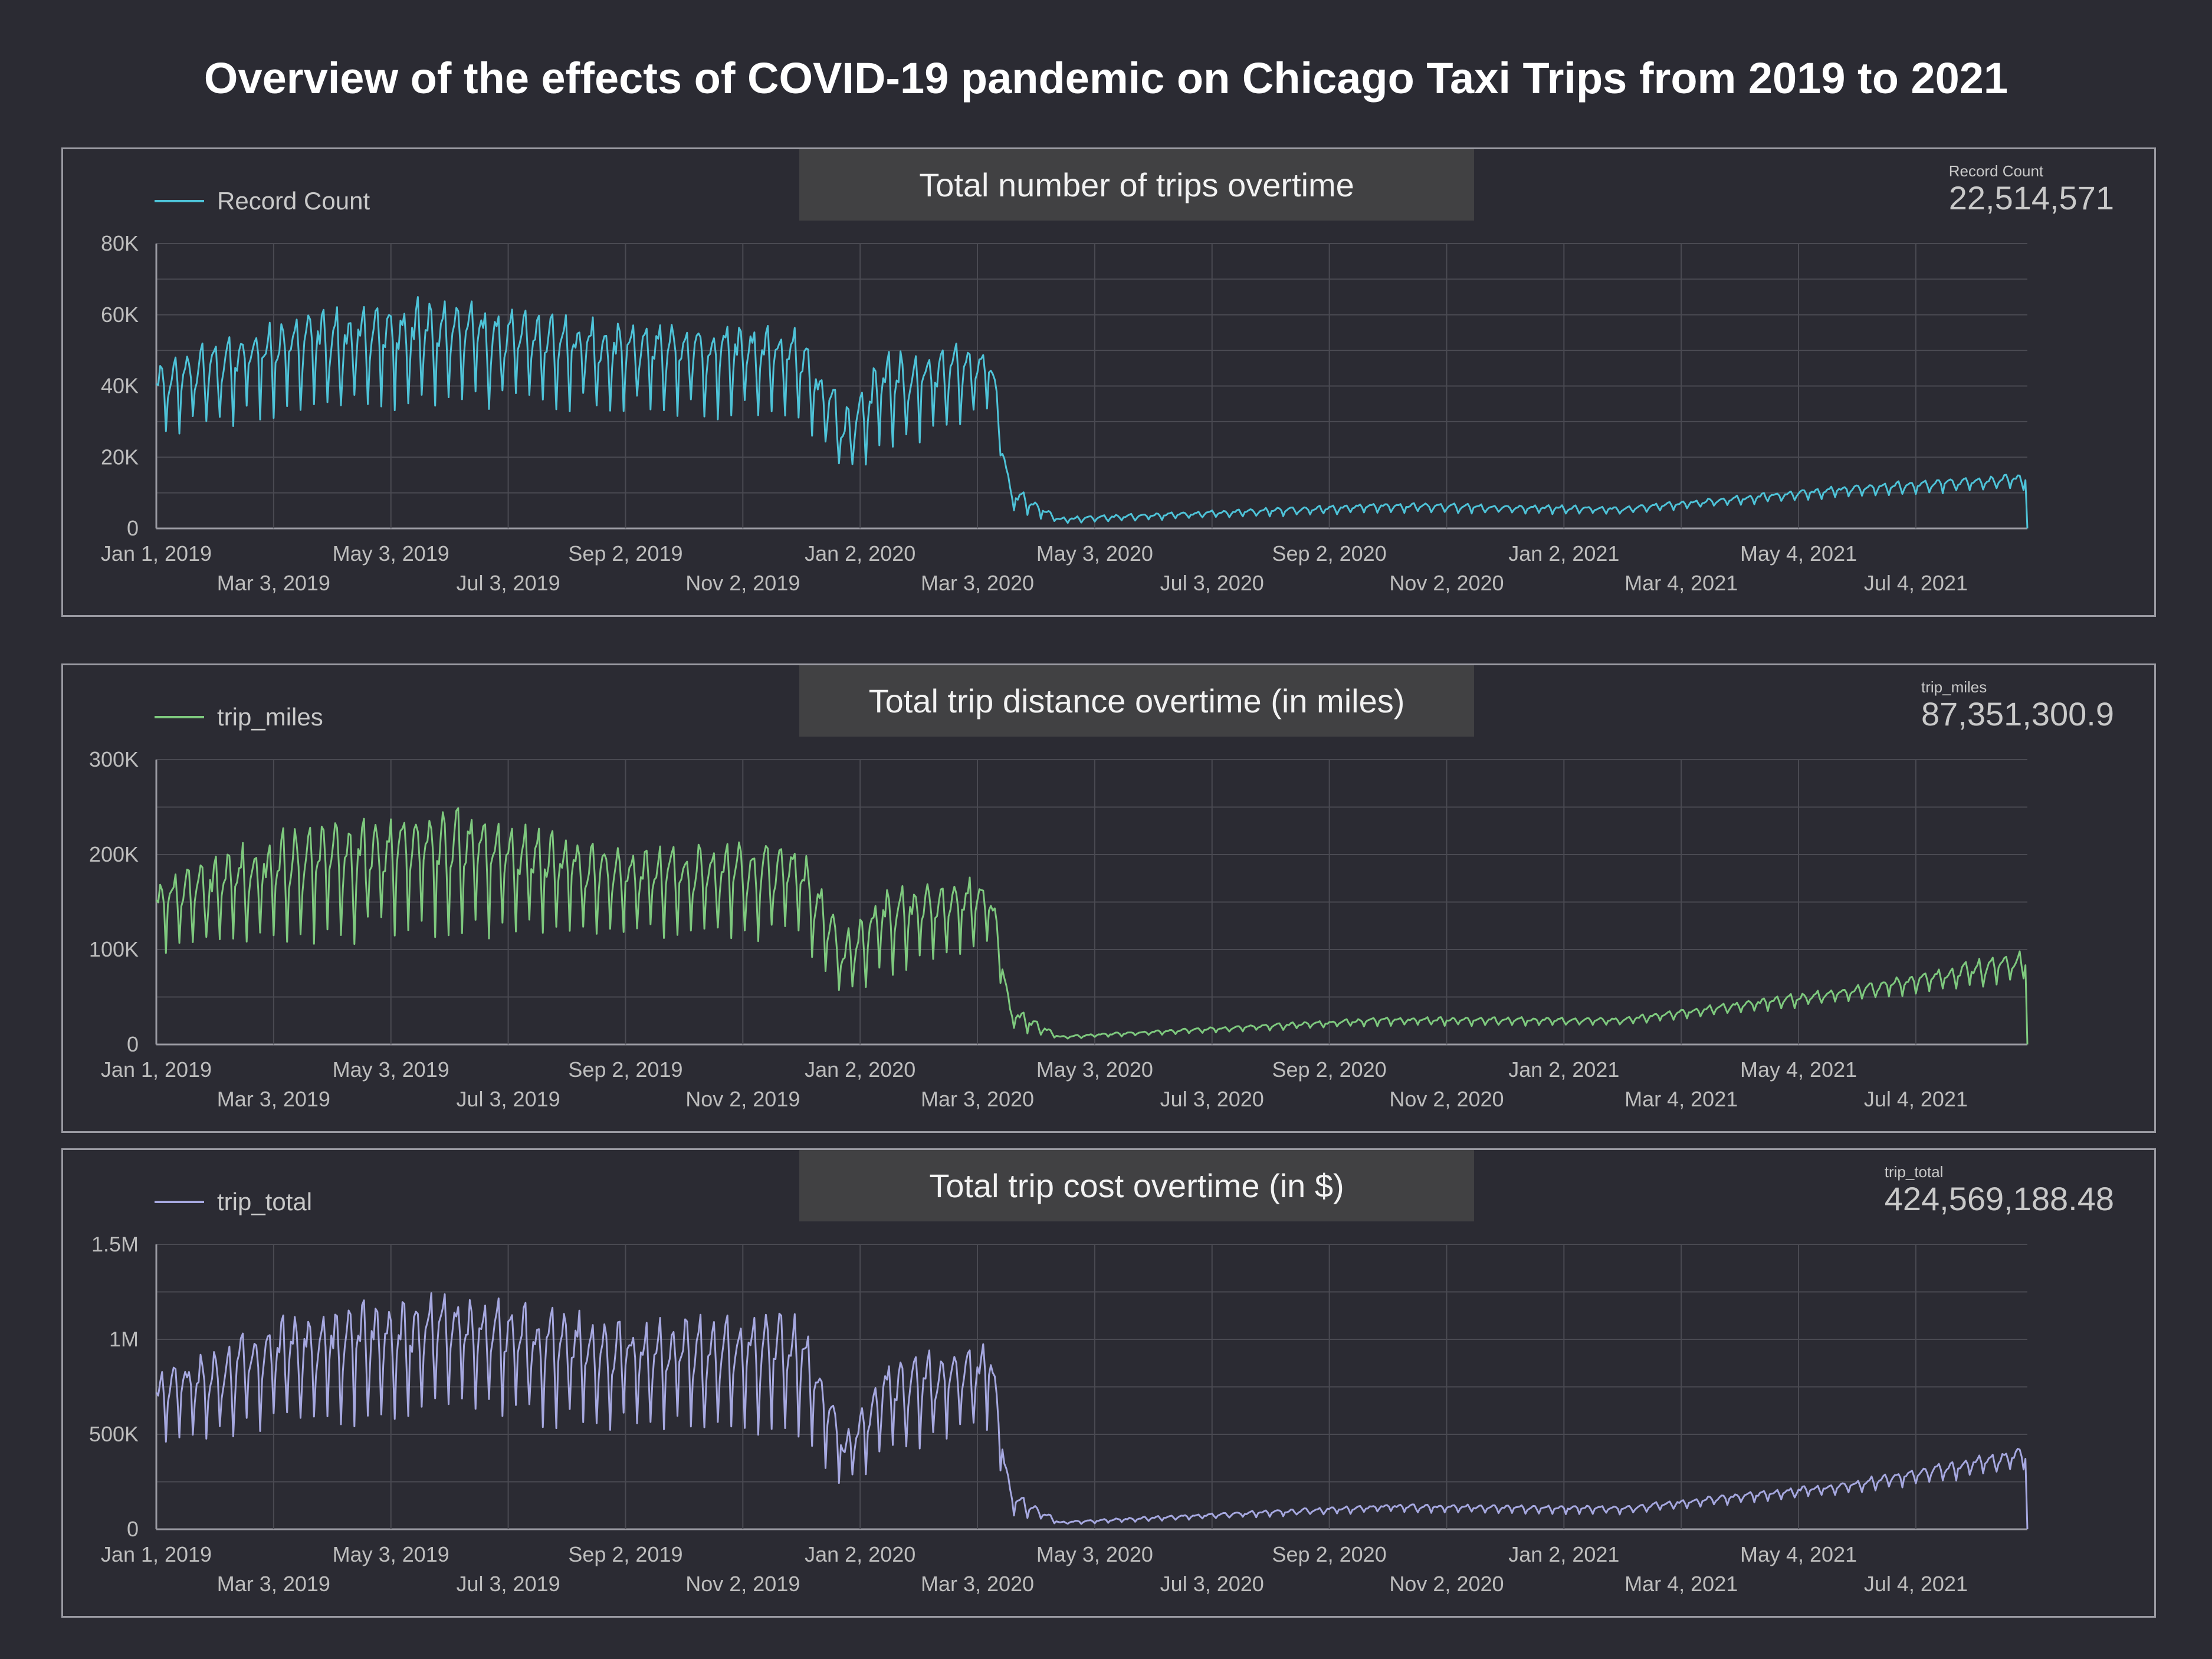 This screenshot has height=1659, width=2212. Describe the element at coordinates (265, 1201) in the screenshot. I see `legend-label: trip_total` at that location.